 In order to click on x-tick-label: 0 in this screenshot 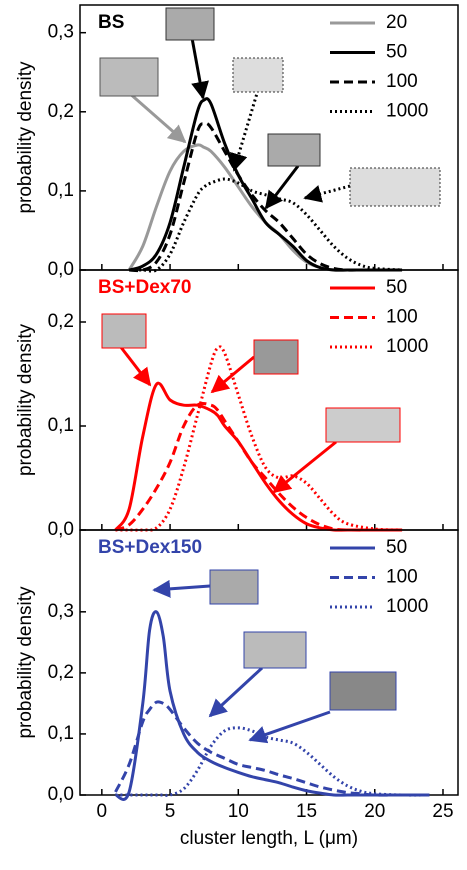, I will do `click(102, 811)`.